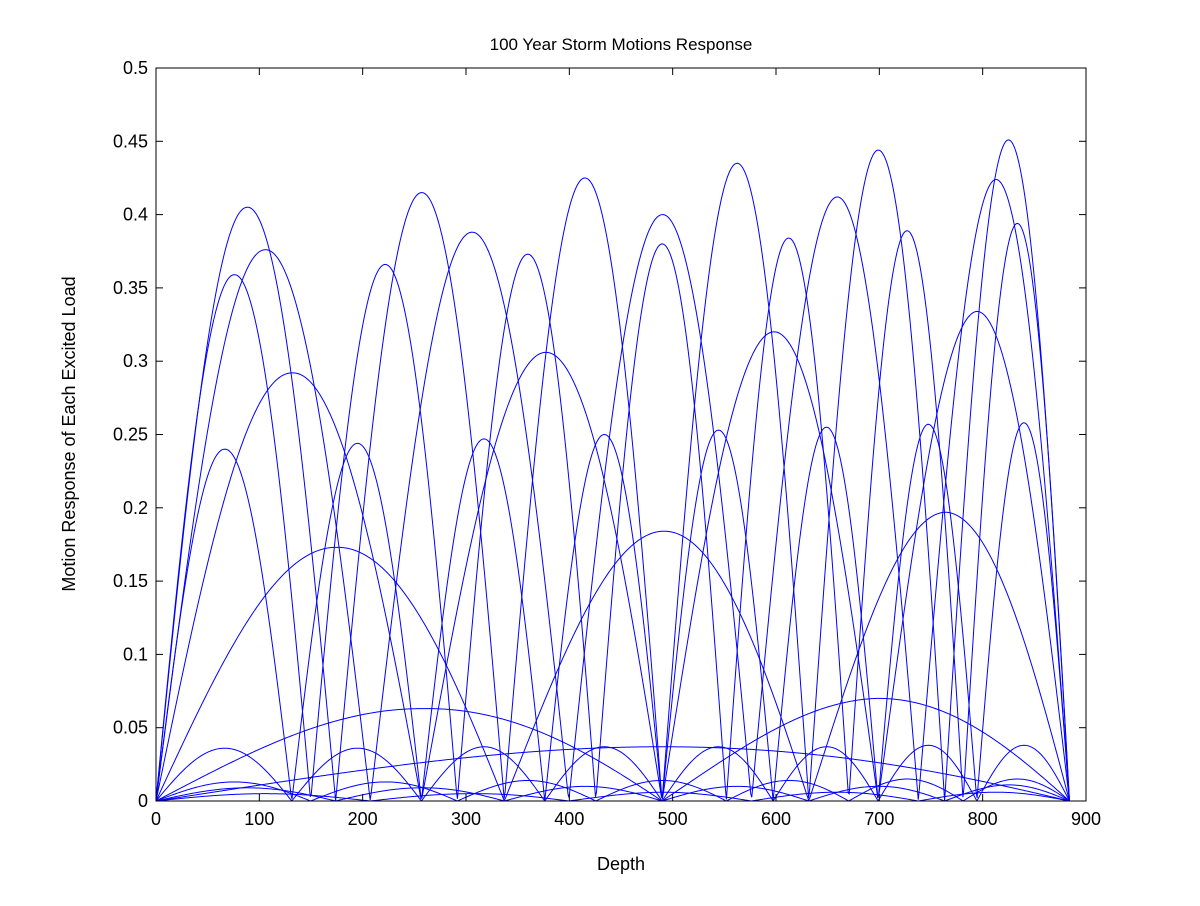  I want to click on x-tick-label: 700, so click(879, 819).